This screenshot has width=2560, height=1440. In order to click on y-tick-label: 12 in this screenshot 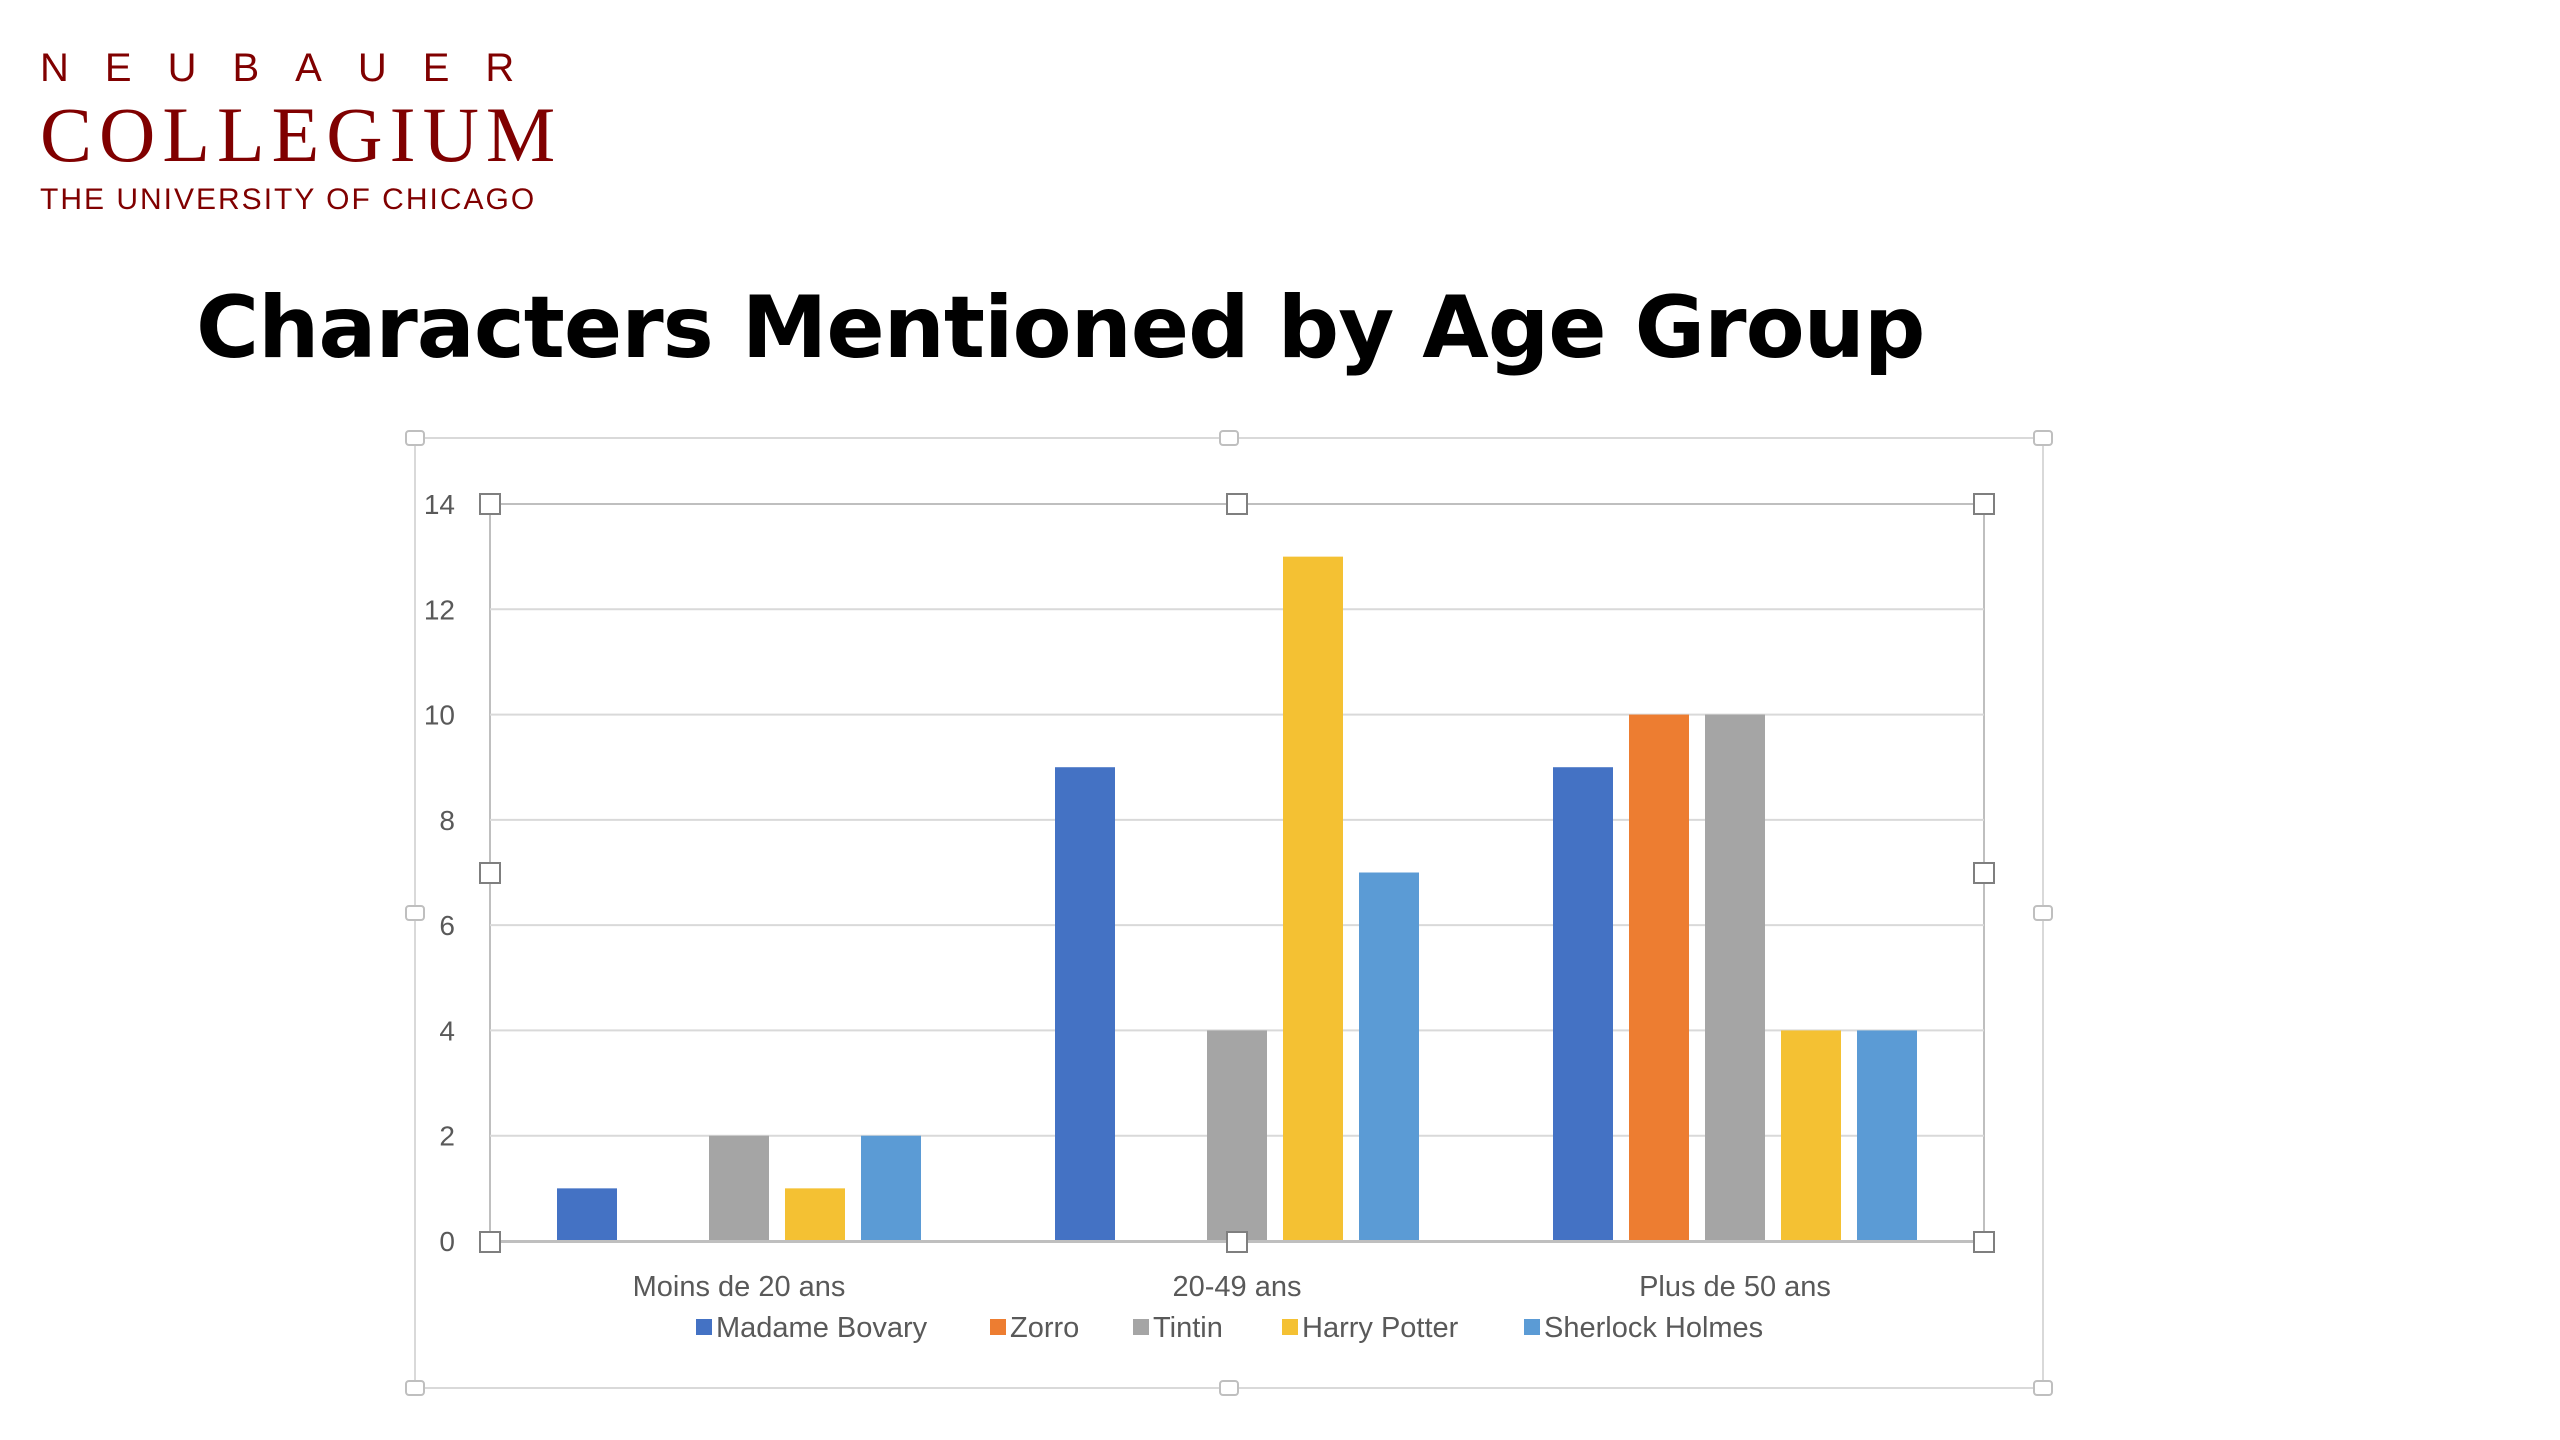, I will do `click(439, 609)`.